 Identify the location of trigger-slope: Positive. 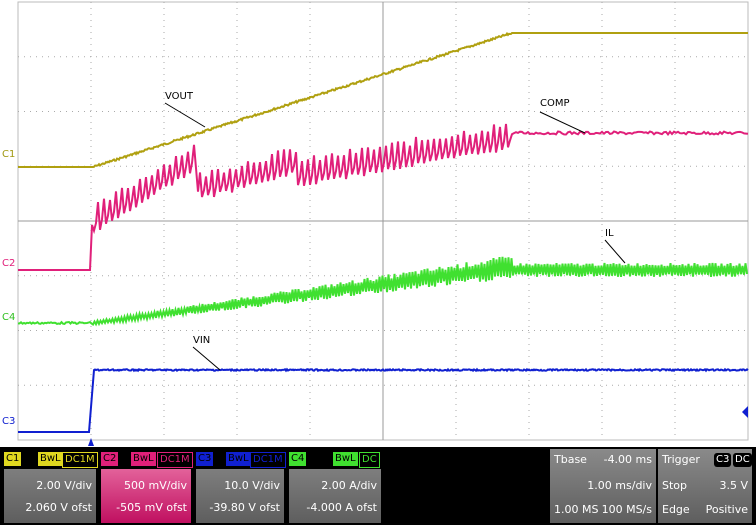
(726, 509).